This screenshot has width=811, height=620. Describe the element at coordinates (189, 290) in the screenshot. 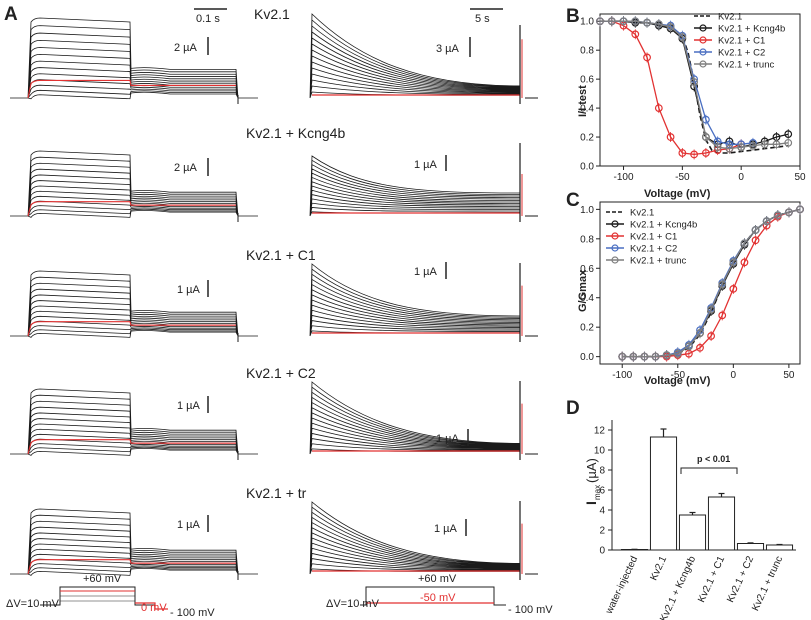

I see `scale-label-row3-left: 1 µA` at that location.